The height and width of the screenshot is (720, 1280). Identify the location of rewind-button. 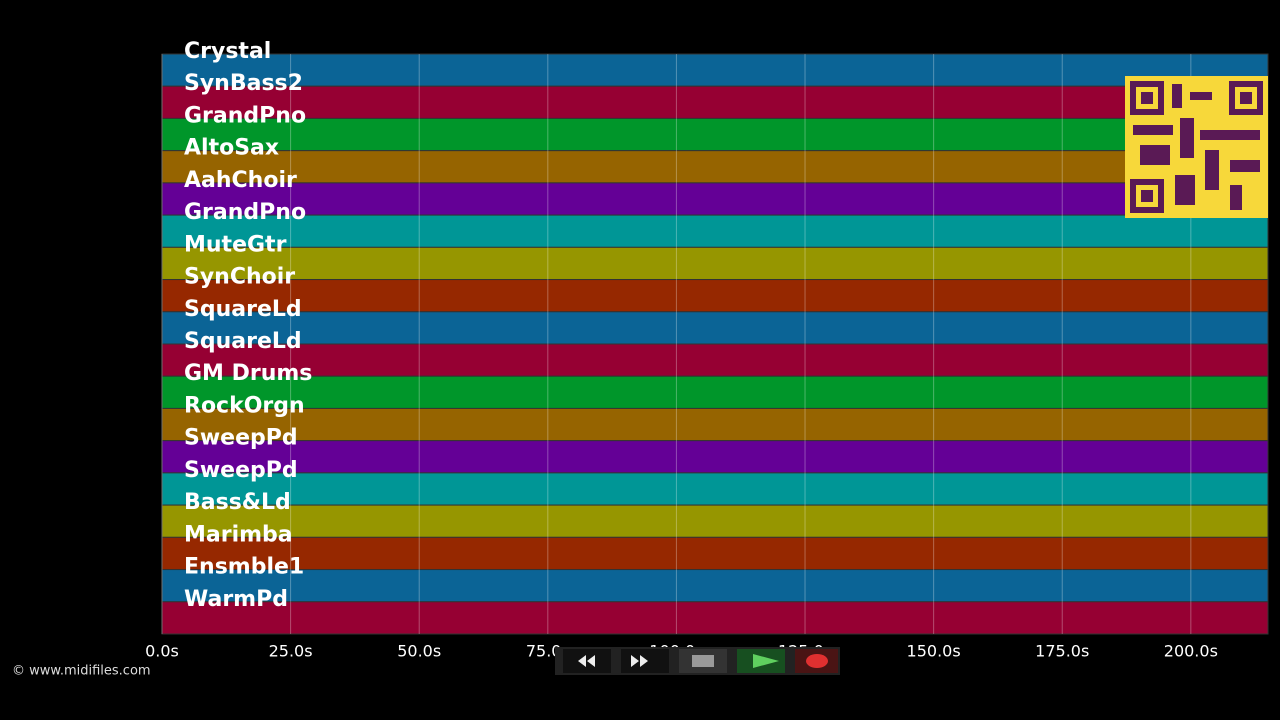
(587, 661).